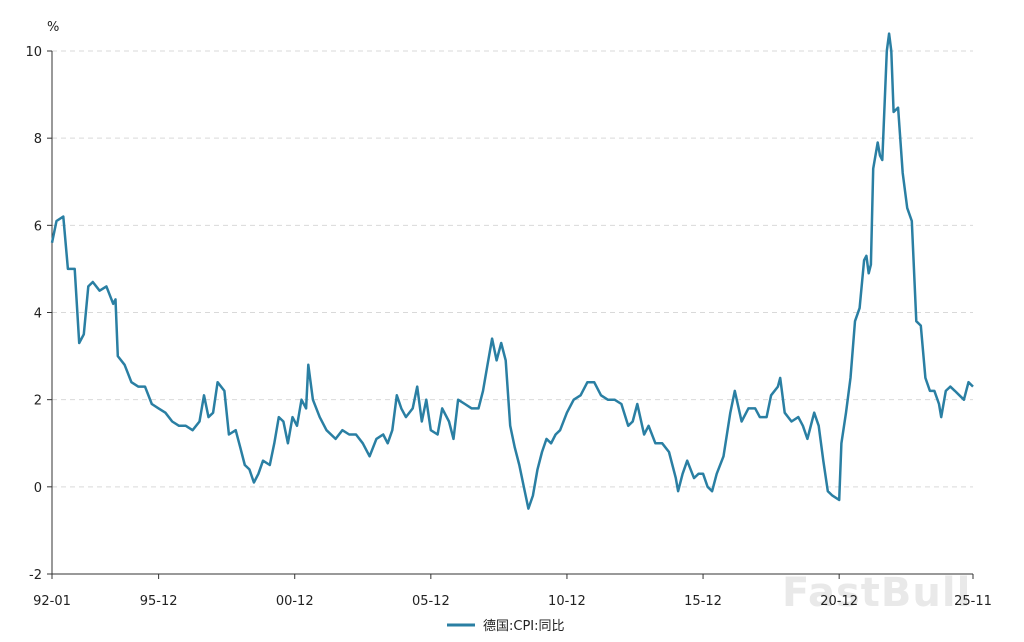 The width and height of the screenshot is (1024, 642). I want to click on x-tick-label: 15-12, so click(703, 601).